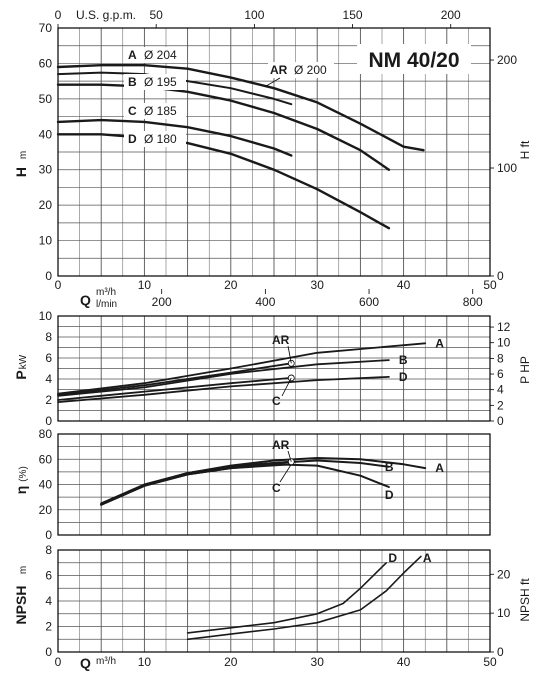 This screenshot has width=555, height=679. Describe the element at coordinates (281, 340) in the screenshot. I see `curve-label-power-ar: AR` at that location.